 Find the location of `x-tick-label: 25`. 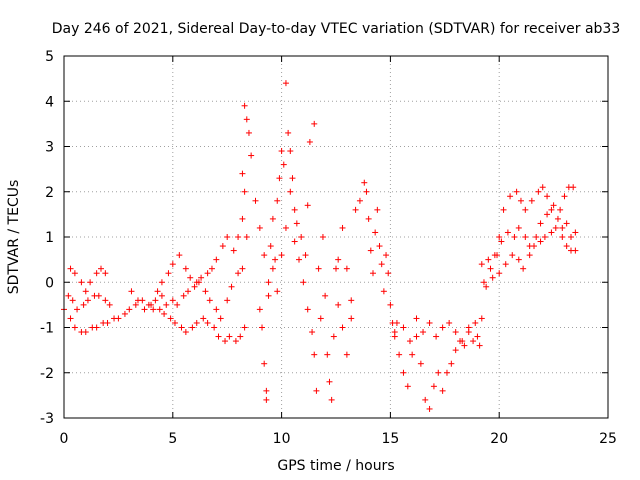

x-tick-label: 25 is located at coordinates (608, 439).